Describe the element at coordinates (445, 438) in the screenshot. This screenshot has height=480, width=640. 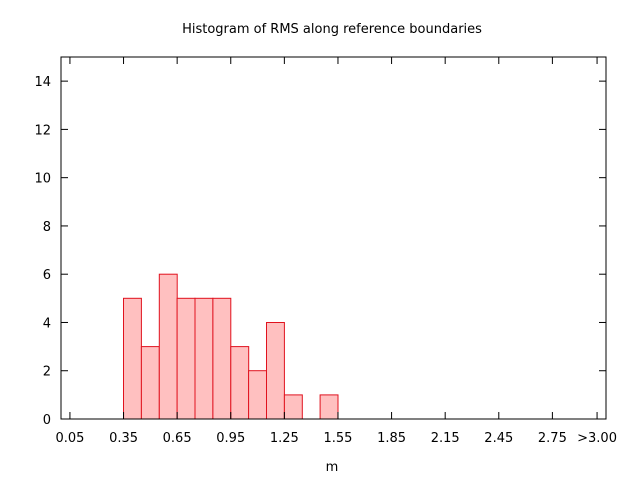
I see `x-tick-label: 2.15` at that location.